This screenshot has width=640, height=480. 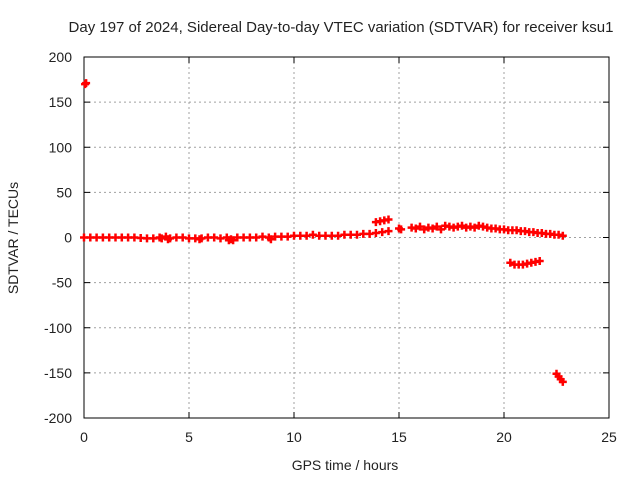 I want to click on x-tick-label: 25, so click(x=609, y=437).